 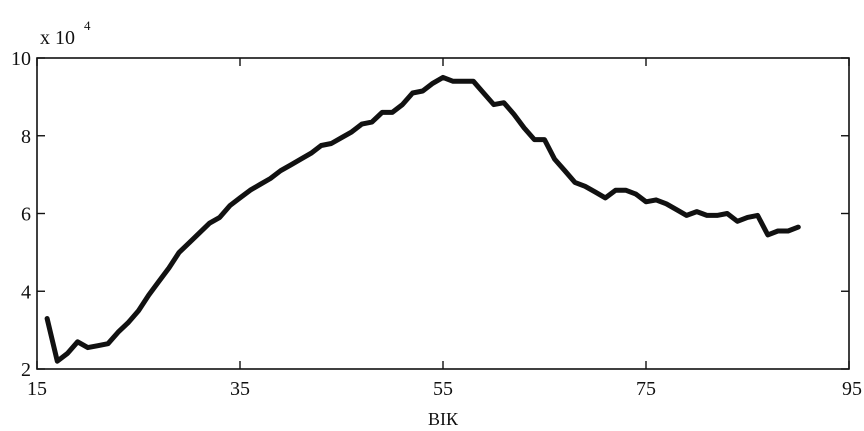 I want to click on x-tick-label: 75, so click(x=646, y=389).